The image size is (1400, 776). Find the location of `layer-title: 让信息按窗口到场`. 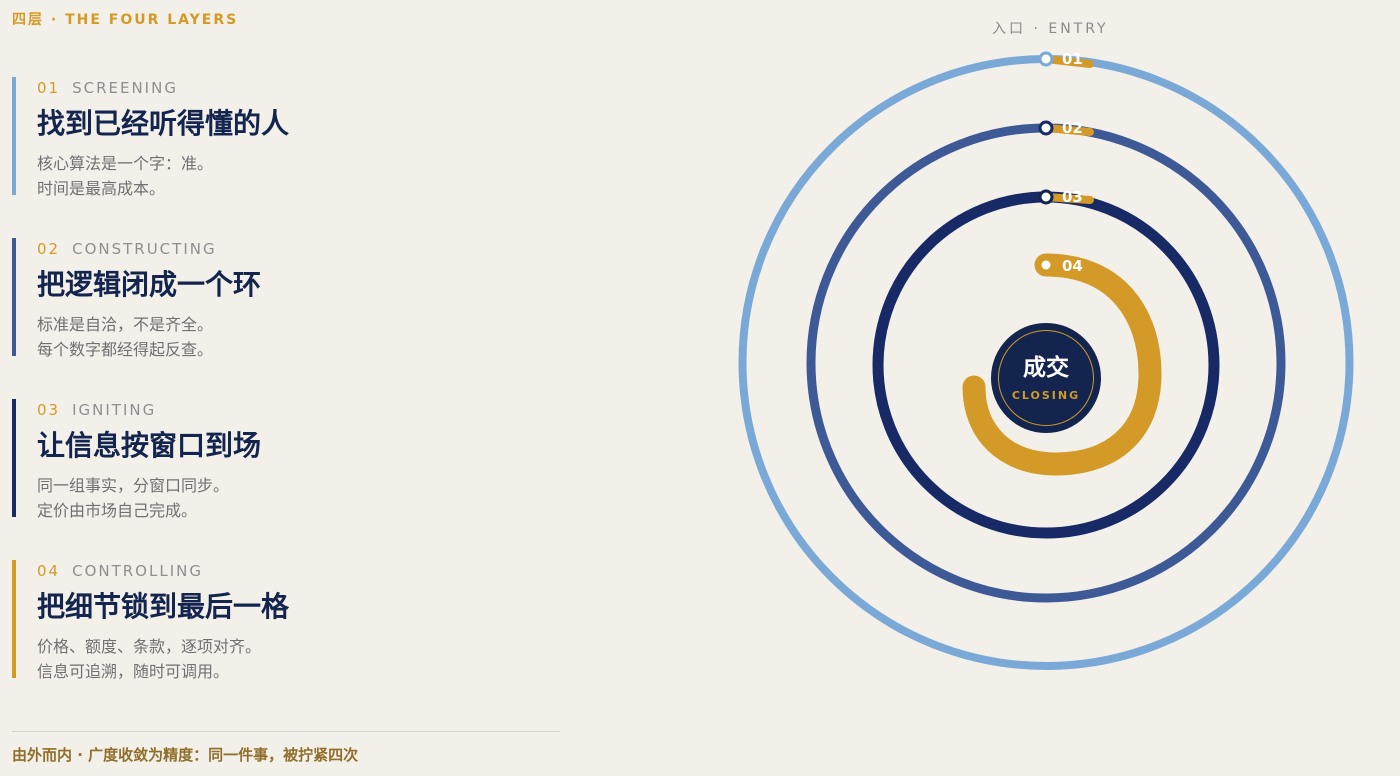

layer-title: 让信息按窗口到场 is located at coordinates (149, 445).